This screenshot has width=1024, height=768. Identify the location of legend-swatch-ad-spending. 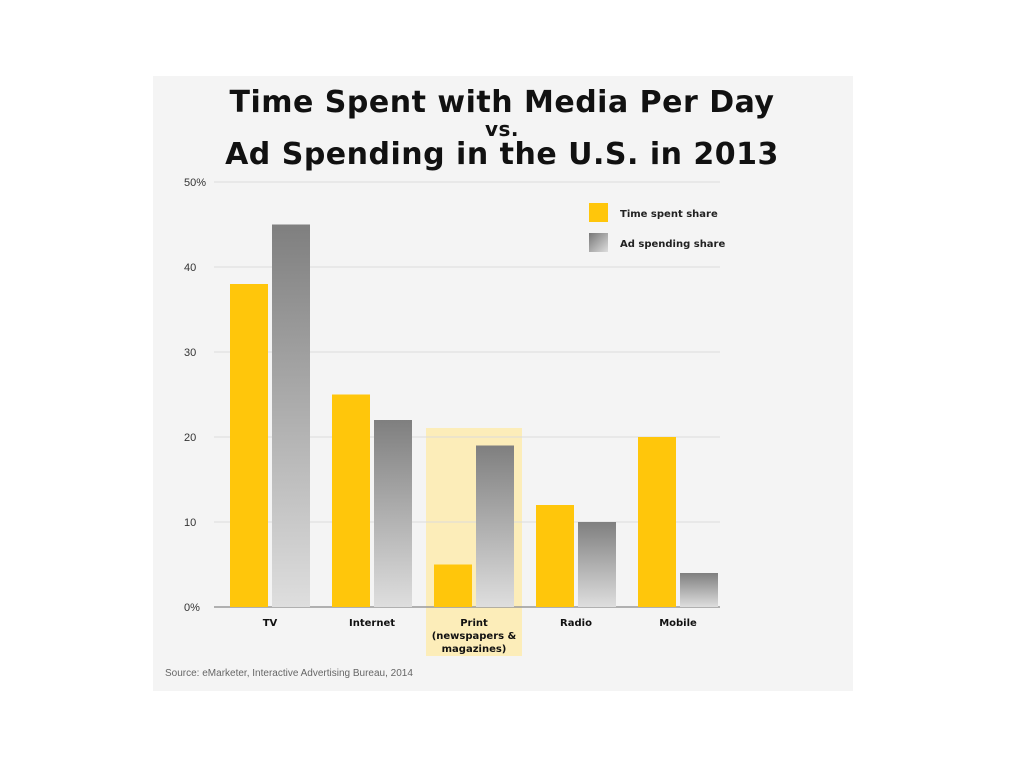
(598, 242).